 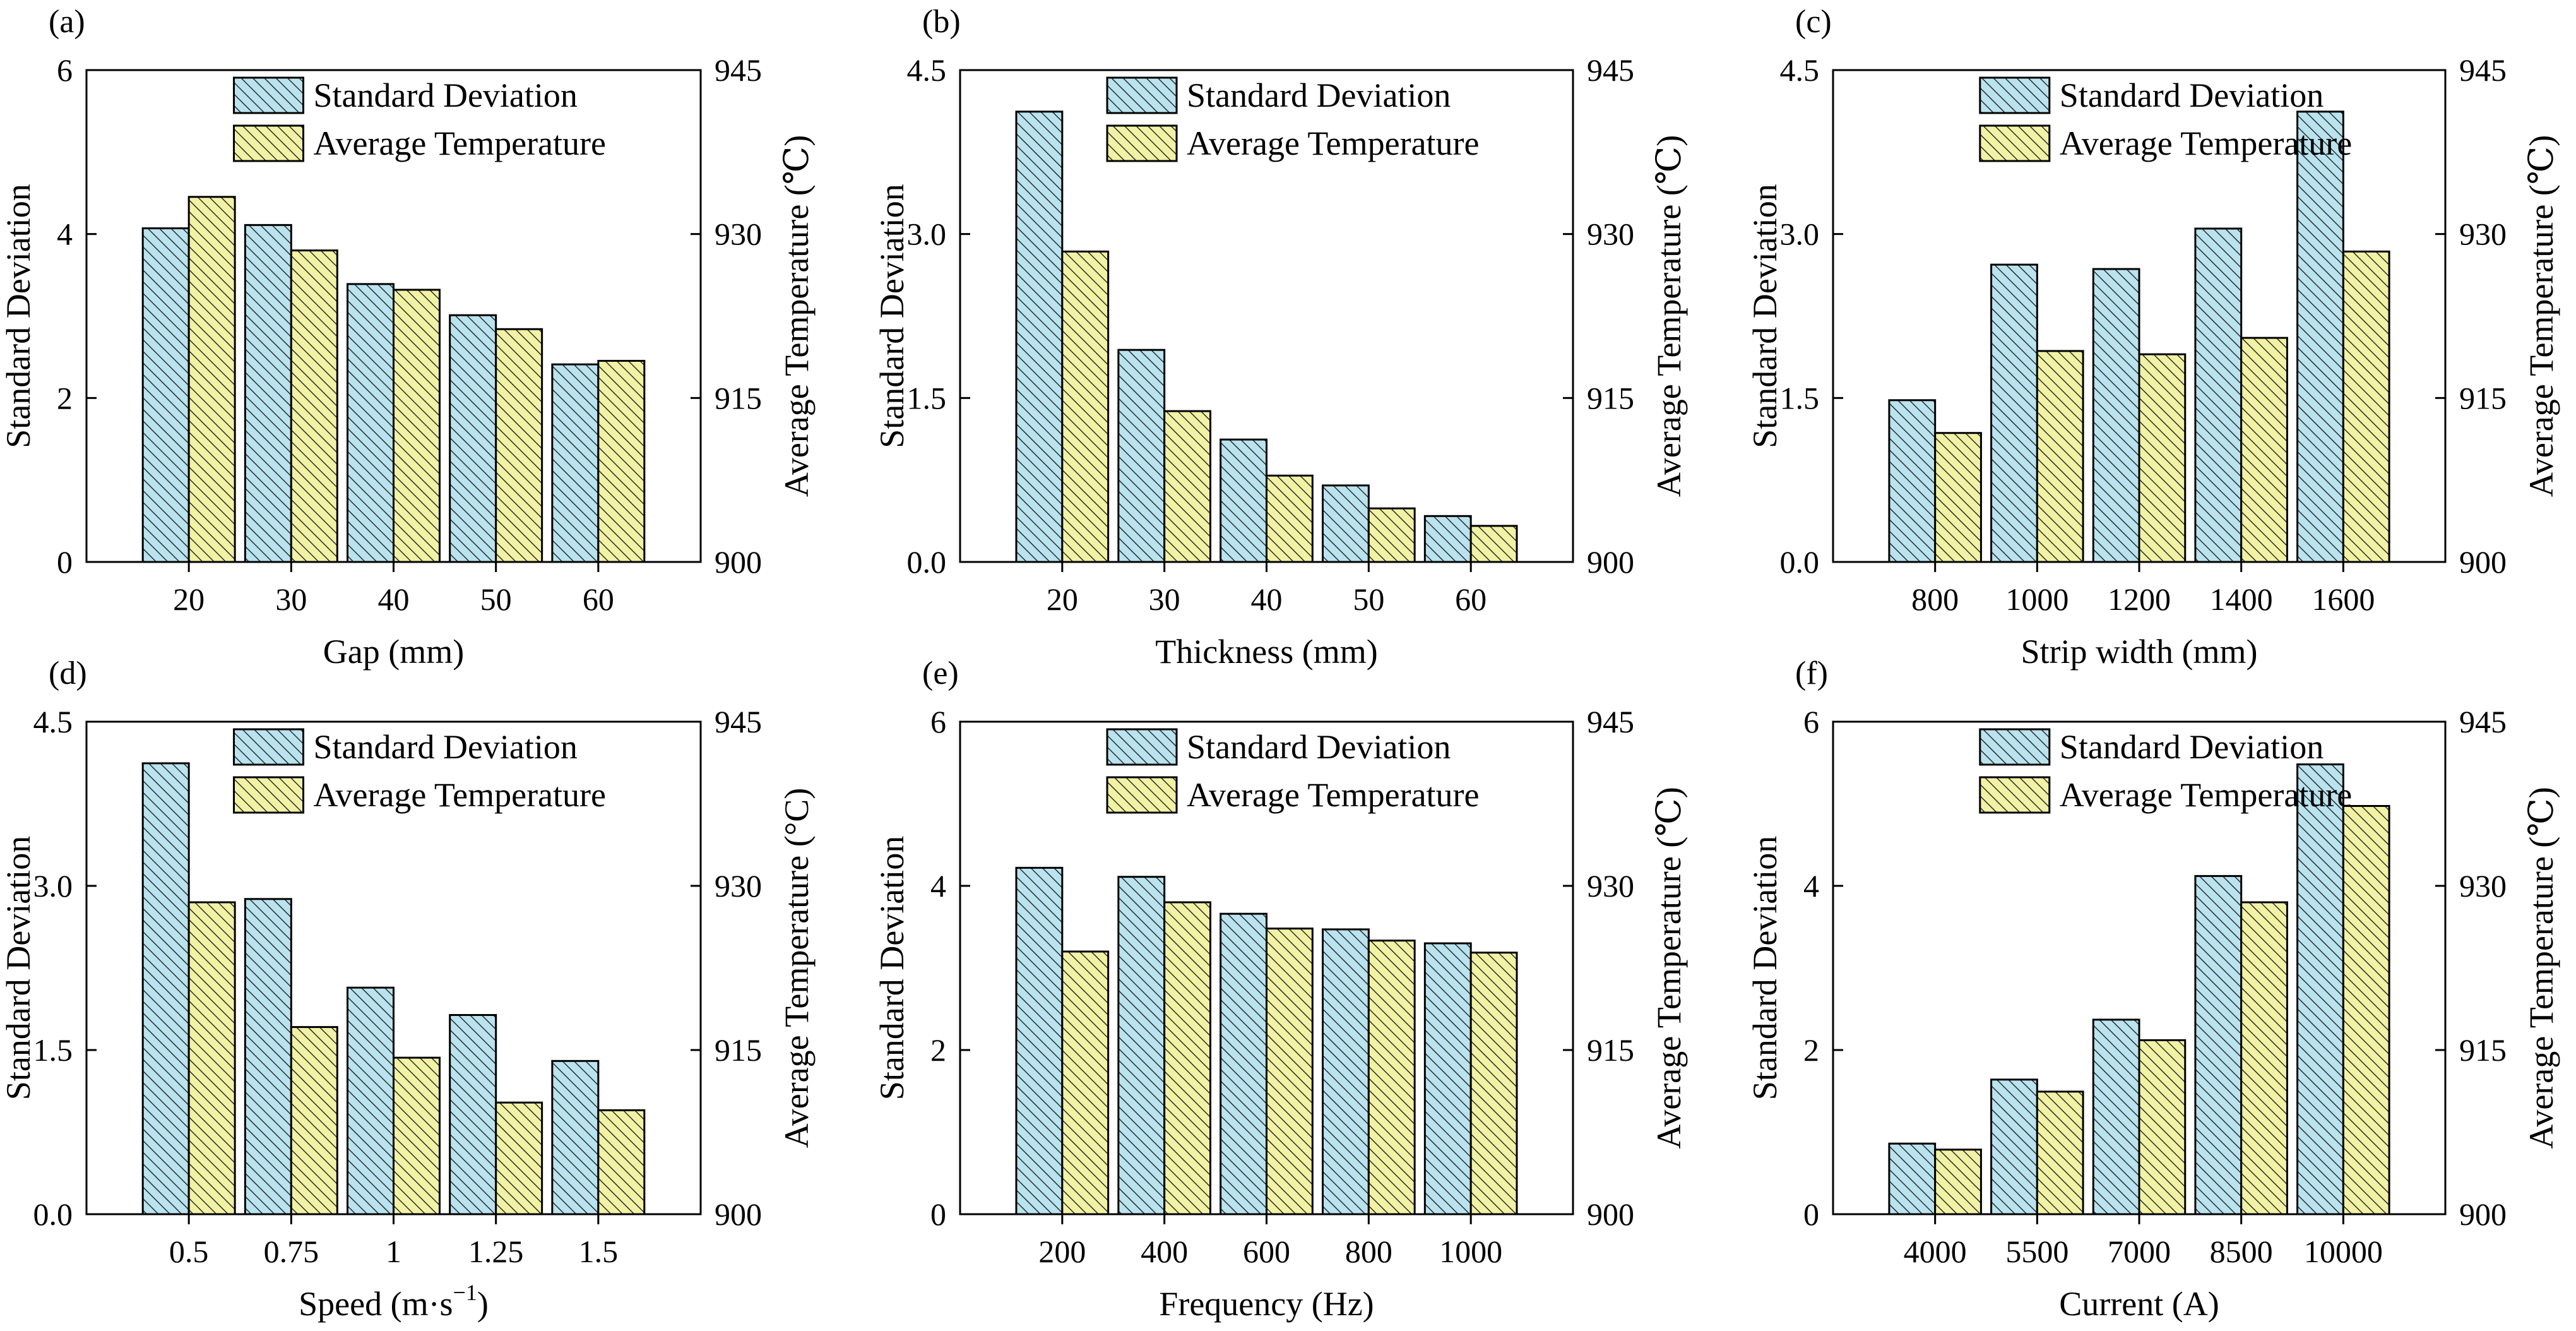 I want to click on y2-tick-label-d-1: 915, so click(x=738, y=1050).